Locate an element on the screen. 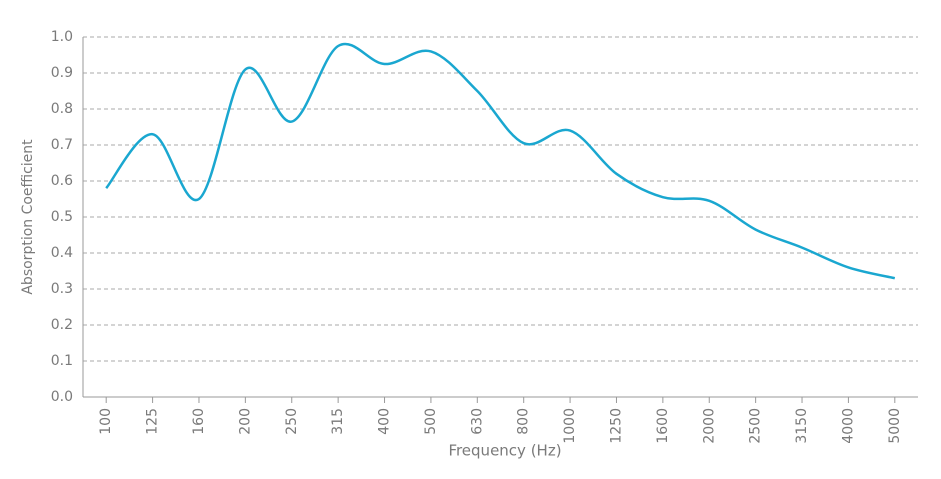 This screenshot has width=941, height=479. x-tick-label: 160 is located at coordinates (199, 421).